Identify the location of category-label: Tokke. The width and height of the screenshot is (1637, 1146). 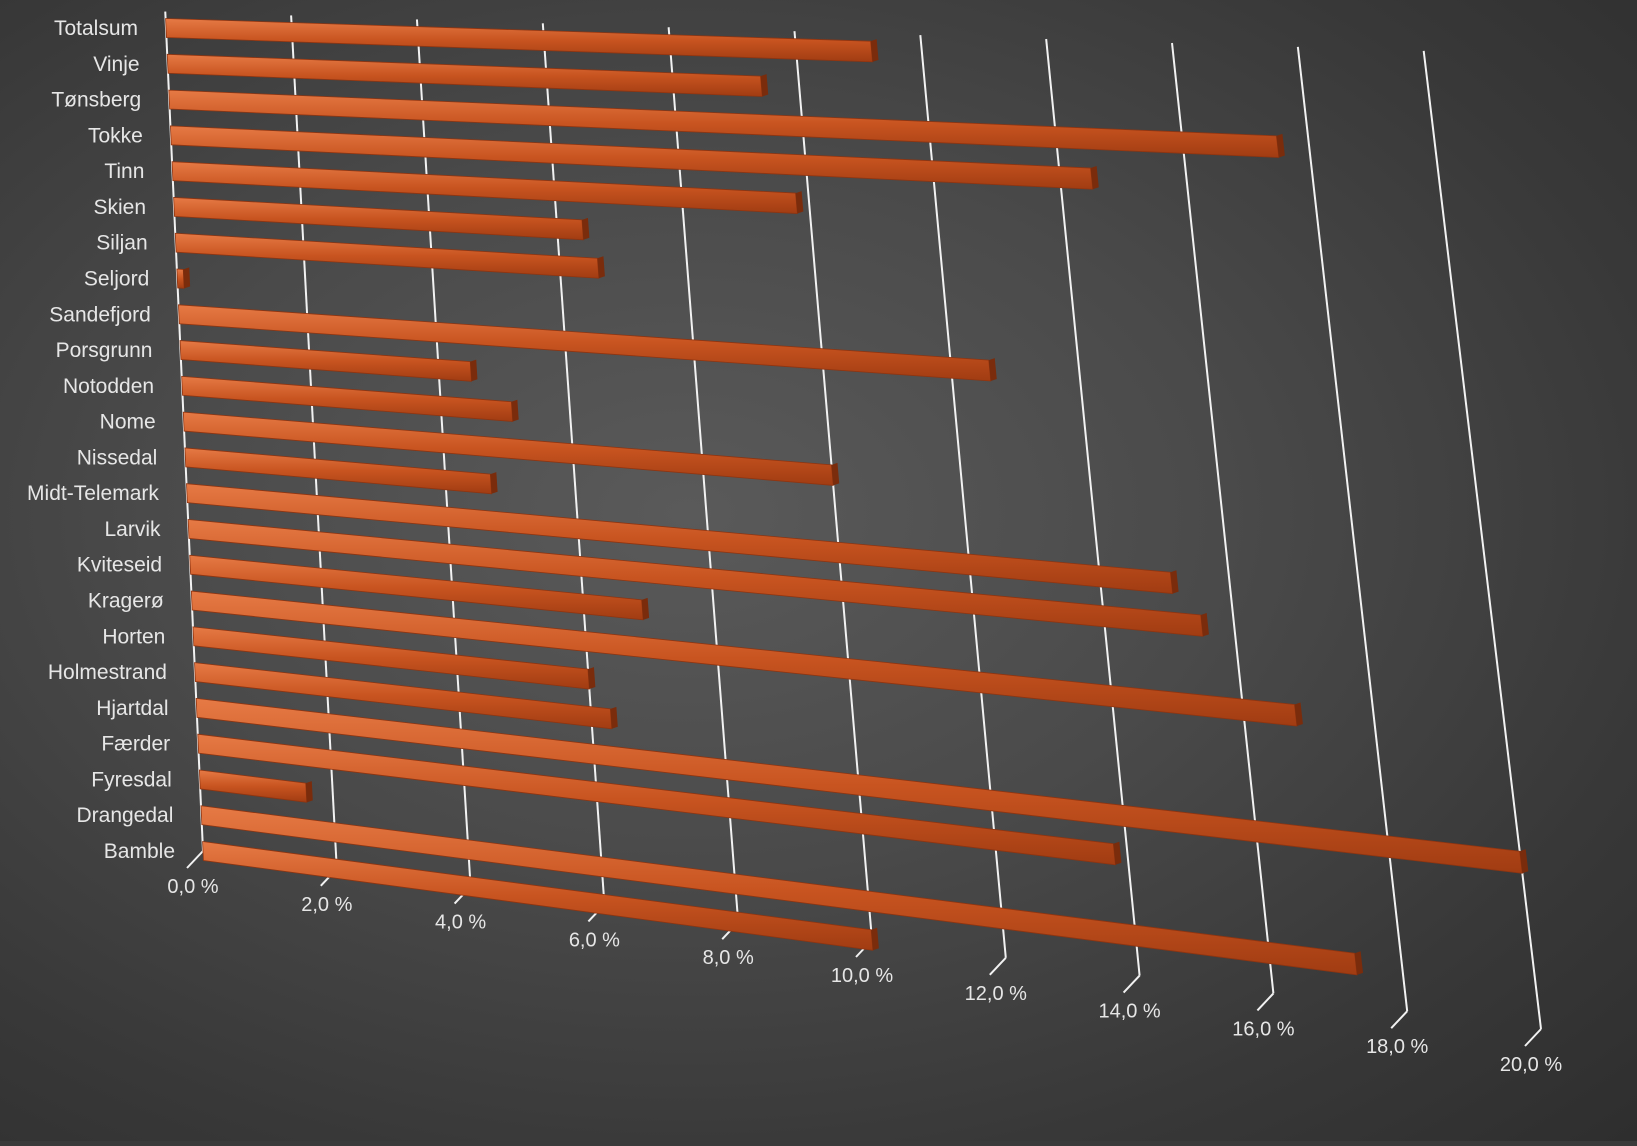
(115, 135).